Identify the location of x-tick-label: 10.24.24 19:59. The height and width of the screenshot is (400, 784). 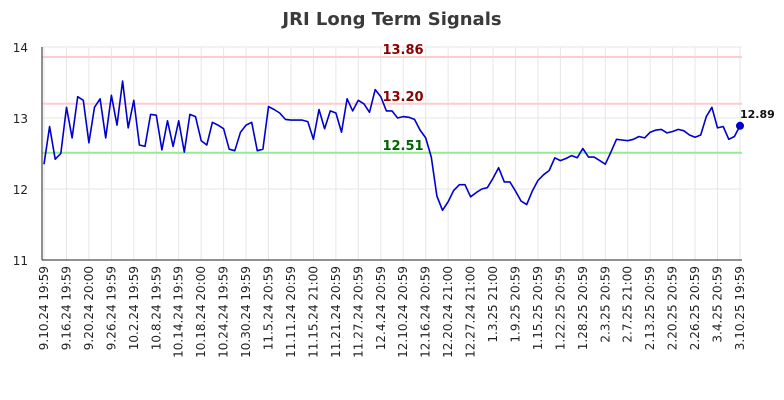
(224, 312).